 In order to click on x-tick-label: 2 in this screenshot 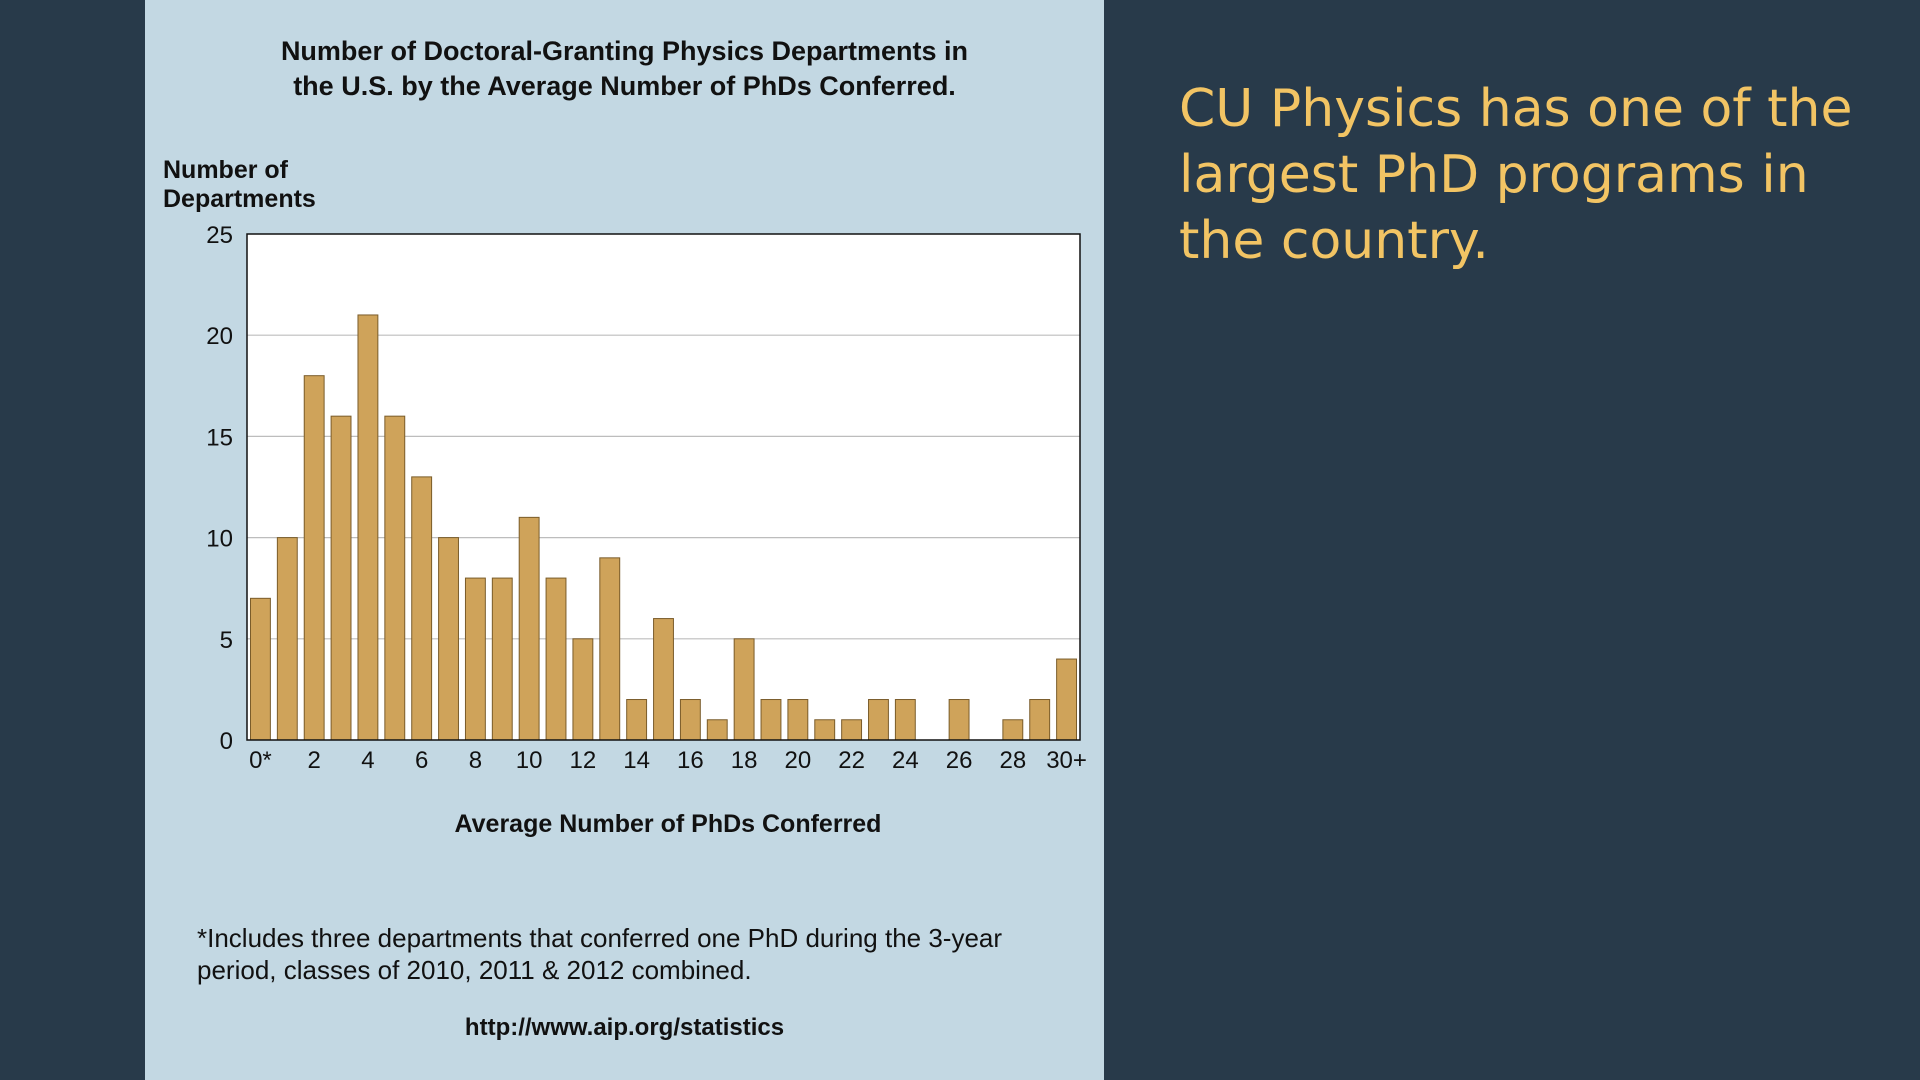, I will do `click(313, 760)`.